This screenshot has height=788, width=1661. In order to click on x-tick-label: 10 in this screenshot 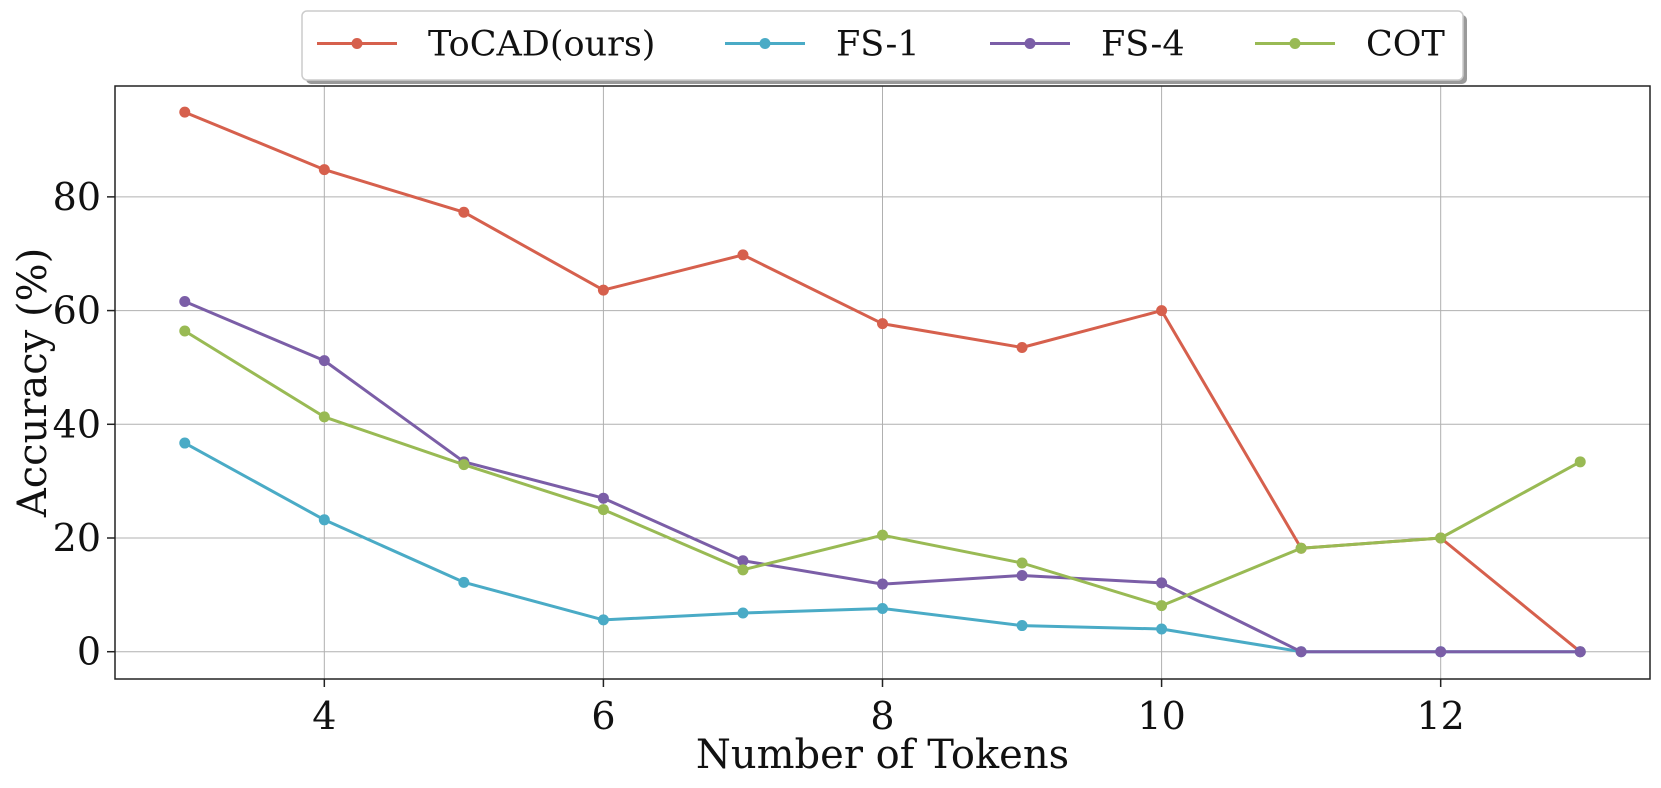, I will do `click(1161, 716)`.